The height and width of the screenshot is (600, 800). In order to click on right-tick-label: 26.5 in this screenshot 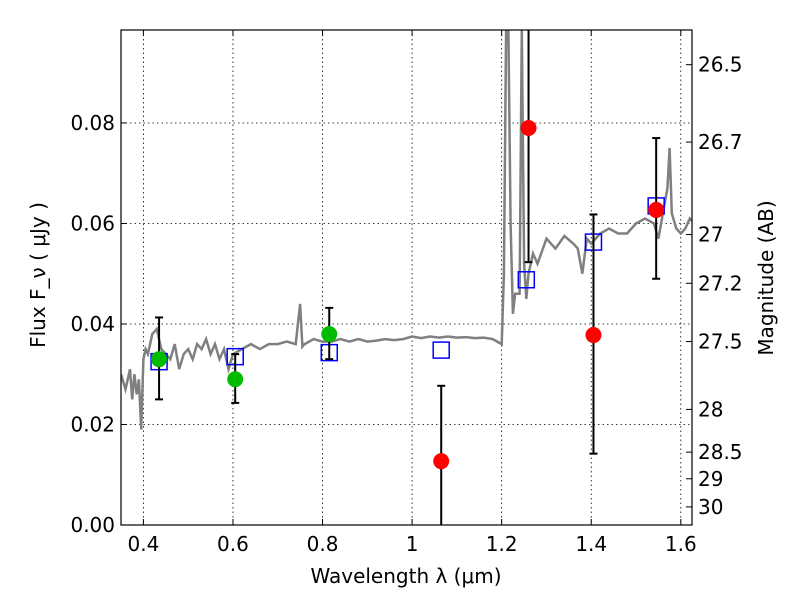, I will do `click(720, 65)`.